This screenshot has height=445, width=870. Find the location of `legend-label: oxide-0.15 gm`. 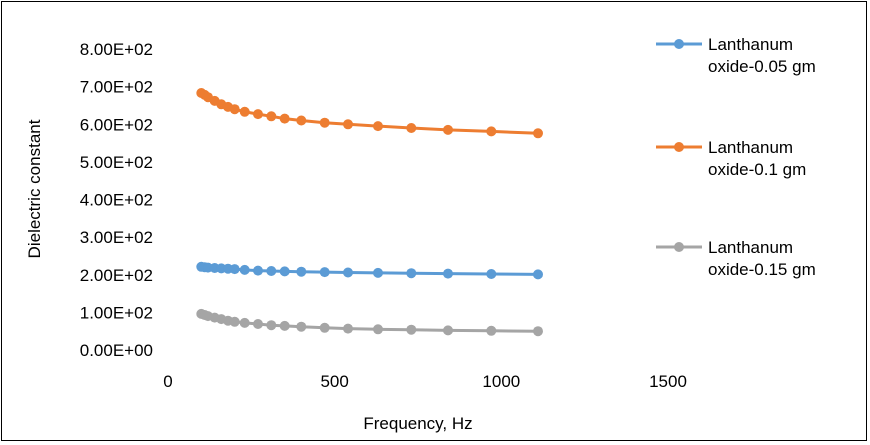

legend-label: oxide-0.15 gm is located at coordinates (762, 269).